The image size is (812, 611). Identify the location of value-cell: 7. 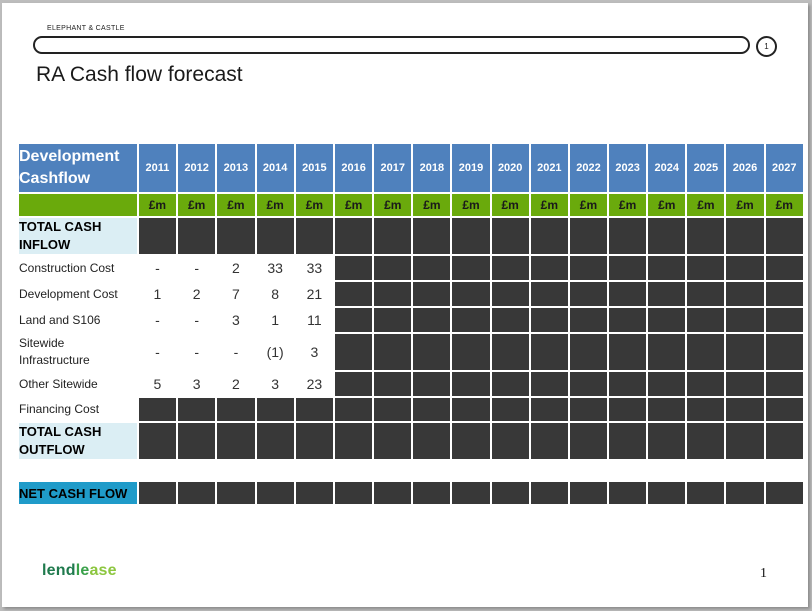
(236, 294).